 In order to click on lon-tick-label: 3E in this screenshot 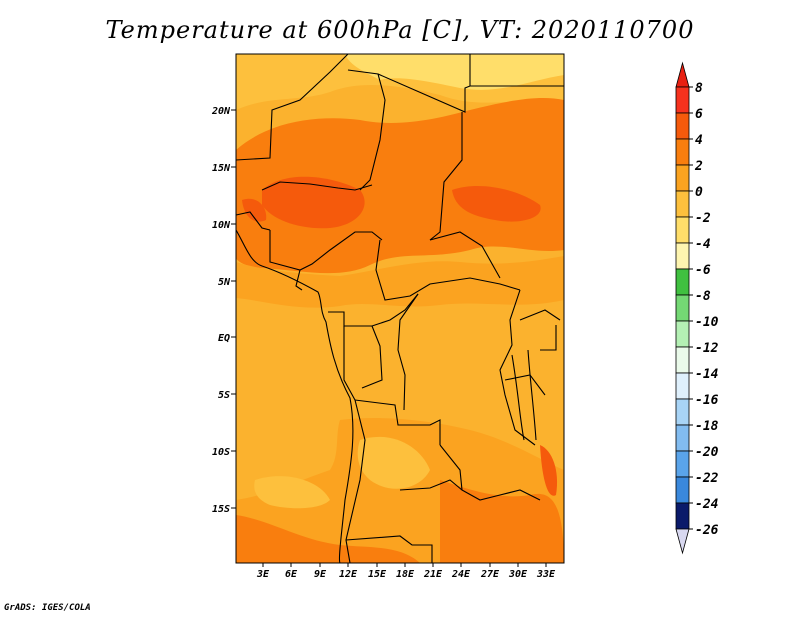, I will do `click(263, 574)`.